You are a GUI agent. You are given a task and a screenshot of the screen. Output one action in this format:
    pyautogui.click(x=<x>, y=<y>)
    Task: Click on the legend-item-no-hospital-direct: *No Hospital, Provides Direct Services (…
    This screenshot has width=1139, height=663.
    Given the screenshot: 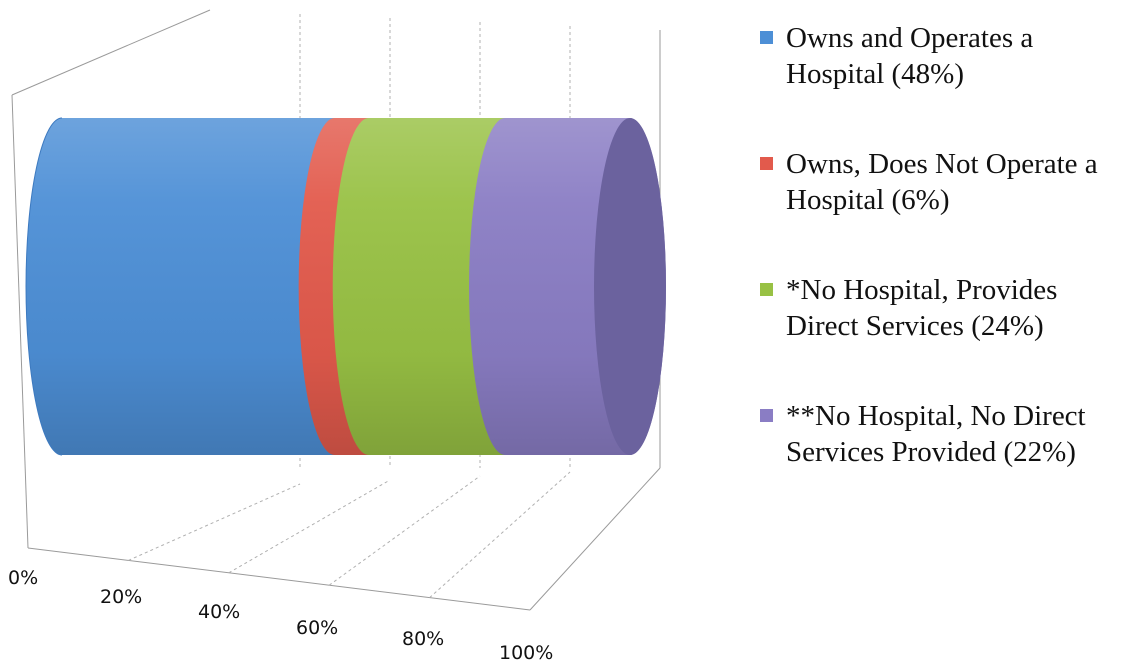 What is the action you would take?
    pyautogui.click(x=947, y=308)
    